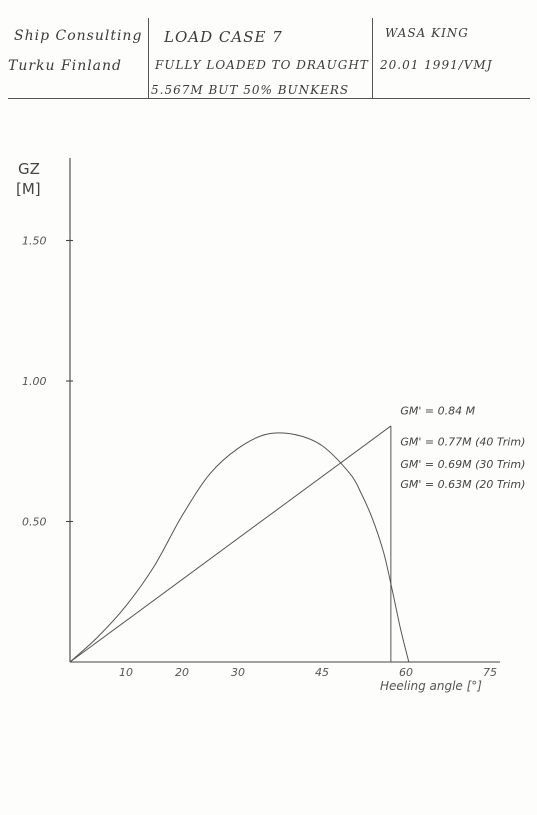 Image resolution: width=537 pixels, height=815 pixels. I want to click on x-tick-label: 45, so click(322, 672).